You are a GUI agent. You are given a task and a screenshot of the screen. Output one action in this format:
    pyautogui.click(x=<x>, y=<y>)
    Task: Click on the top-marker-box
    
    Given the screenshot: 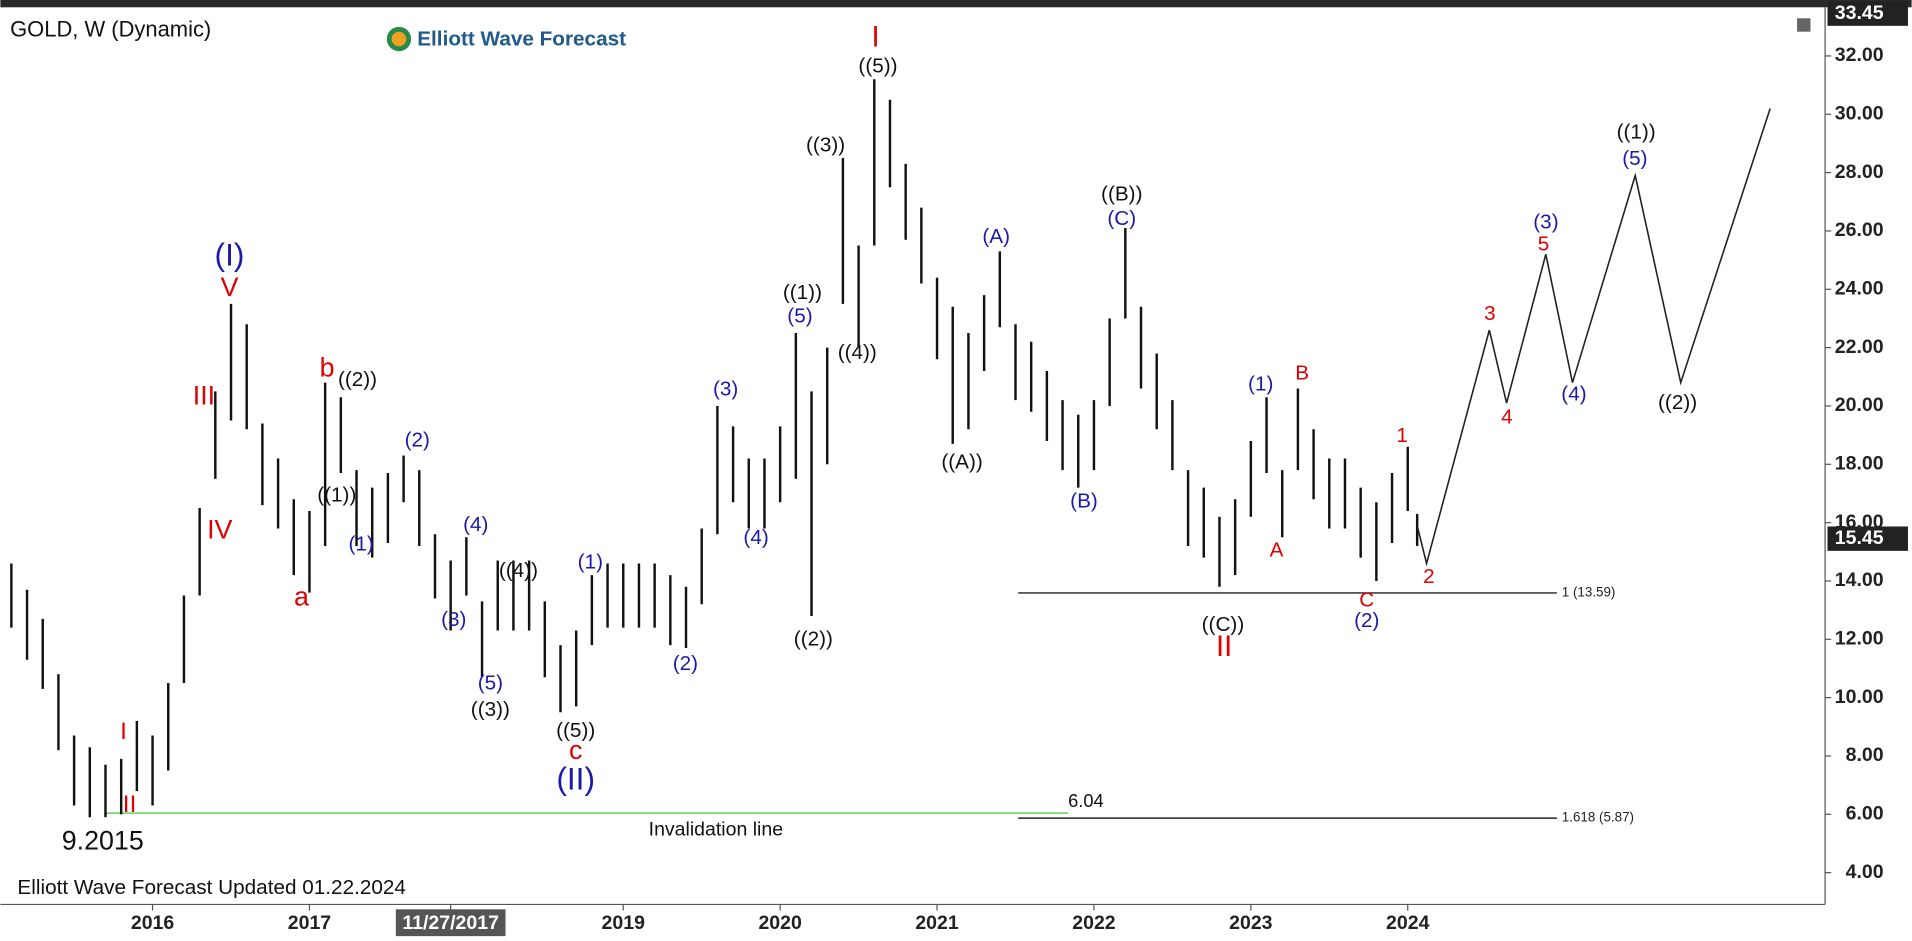 What is the action you would take?
    pyautogui.click(x=1867, y=13)
    